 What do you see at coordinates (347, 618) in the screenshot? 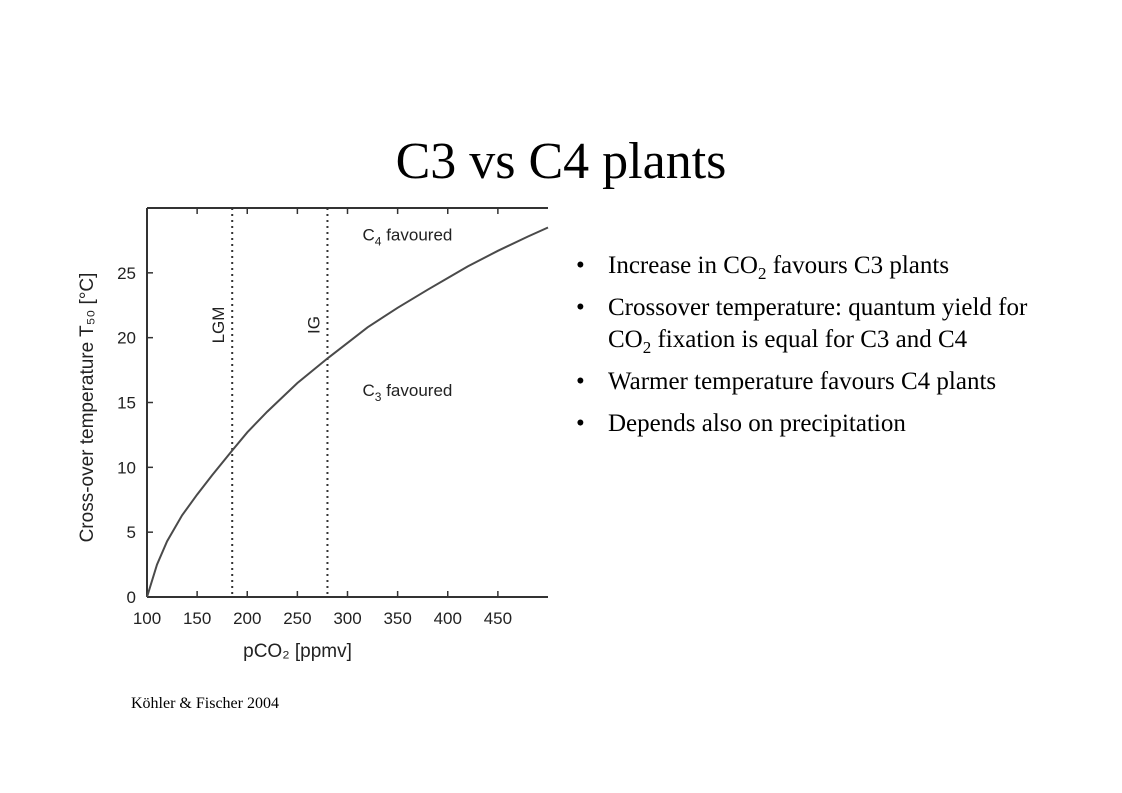
I see `x-tick-label: 300` at bounding box center [347, 618].